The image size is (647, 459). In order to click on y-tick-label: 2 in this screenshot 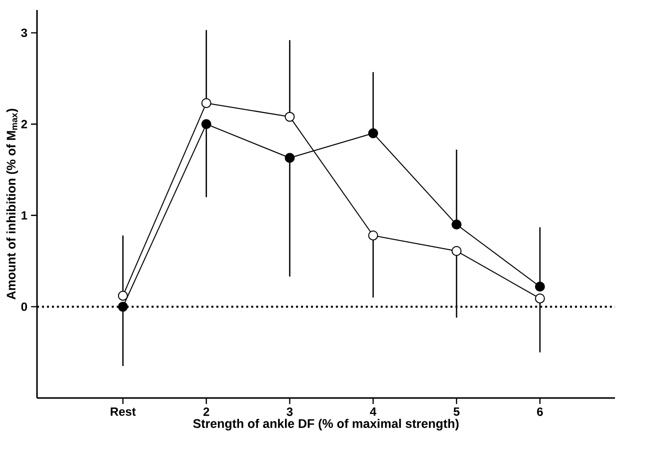, I will do `click(24, 124)`.